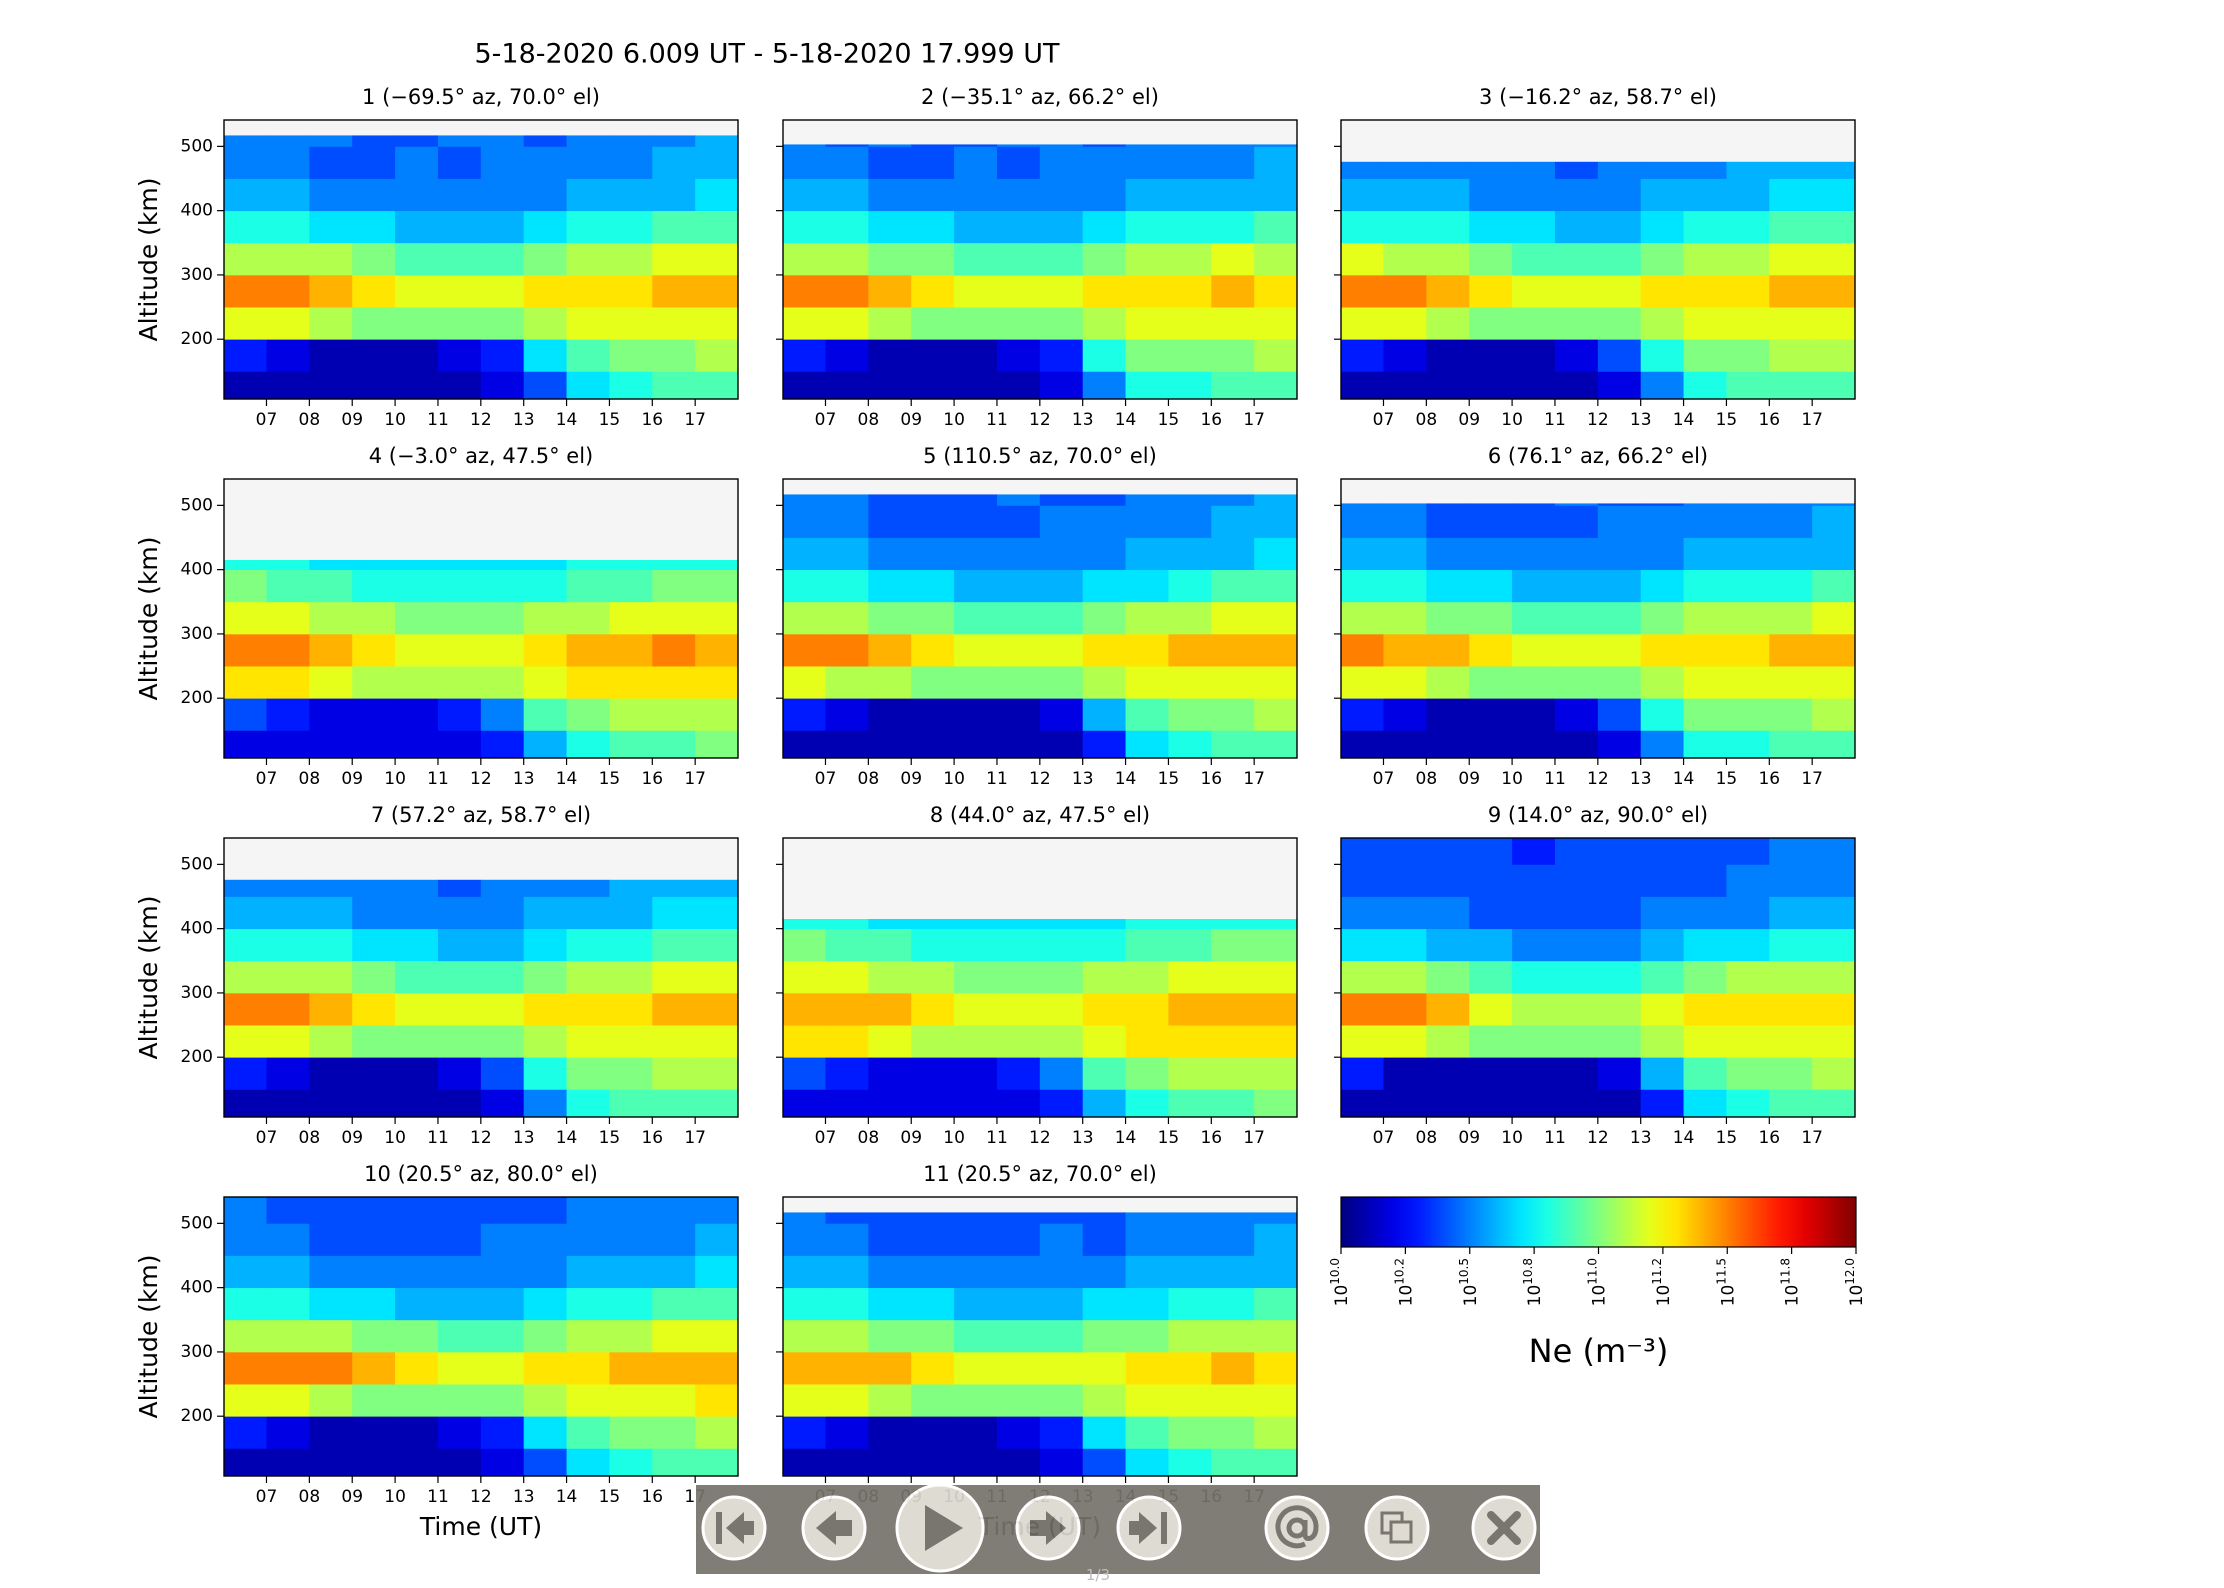 This screenshot has height=1588, width=2224. I want to click on prev-button, so click(834, 1528).